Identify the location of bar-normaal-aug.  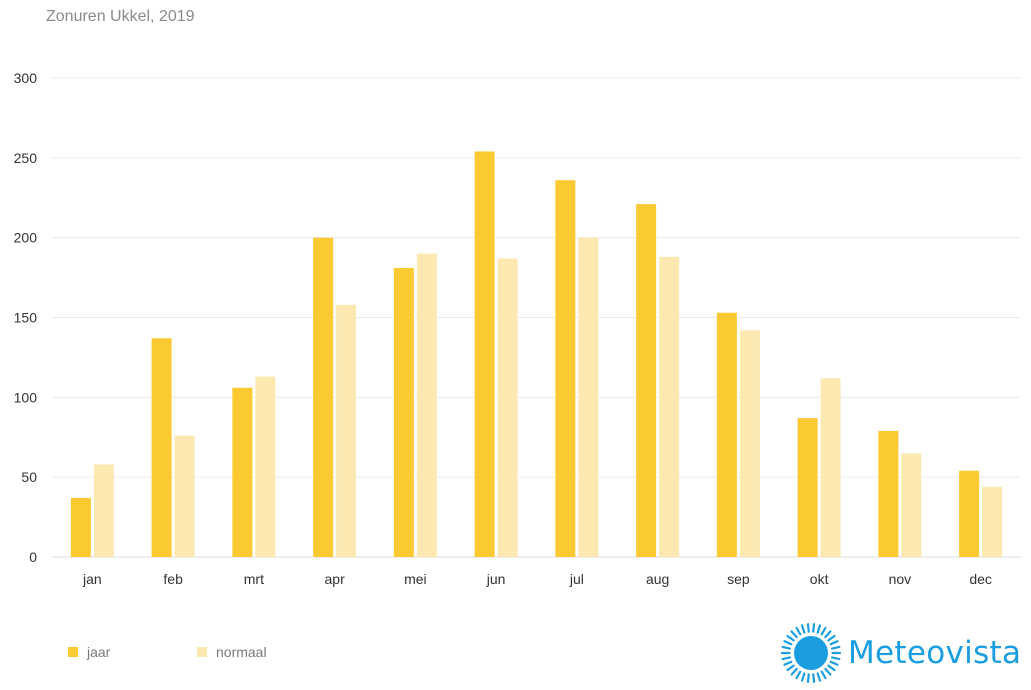
(669, 406).